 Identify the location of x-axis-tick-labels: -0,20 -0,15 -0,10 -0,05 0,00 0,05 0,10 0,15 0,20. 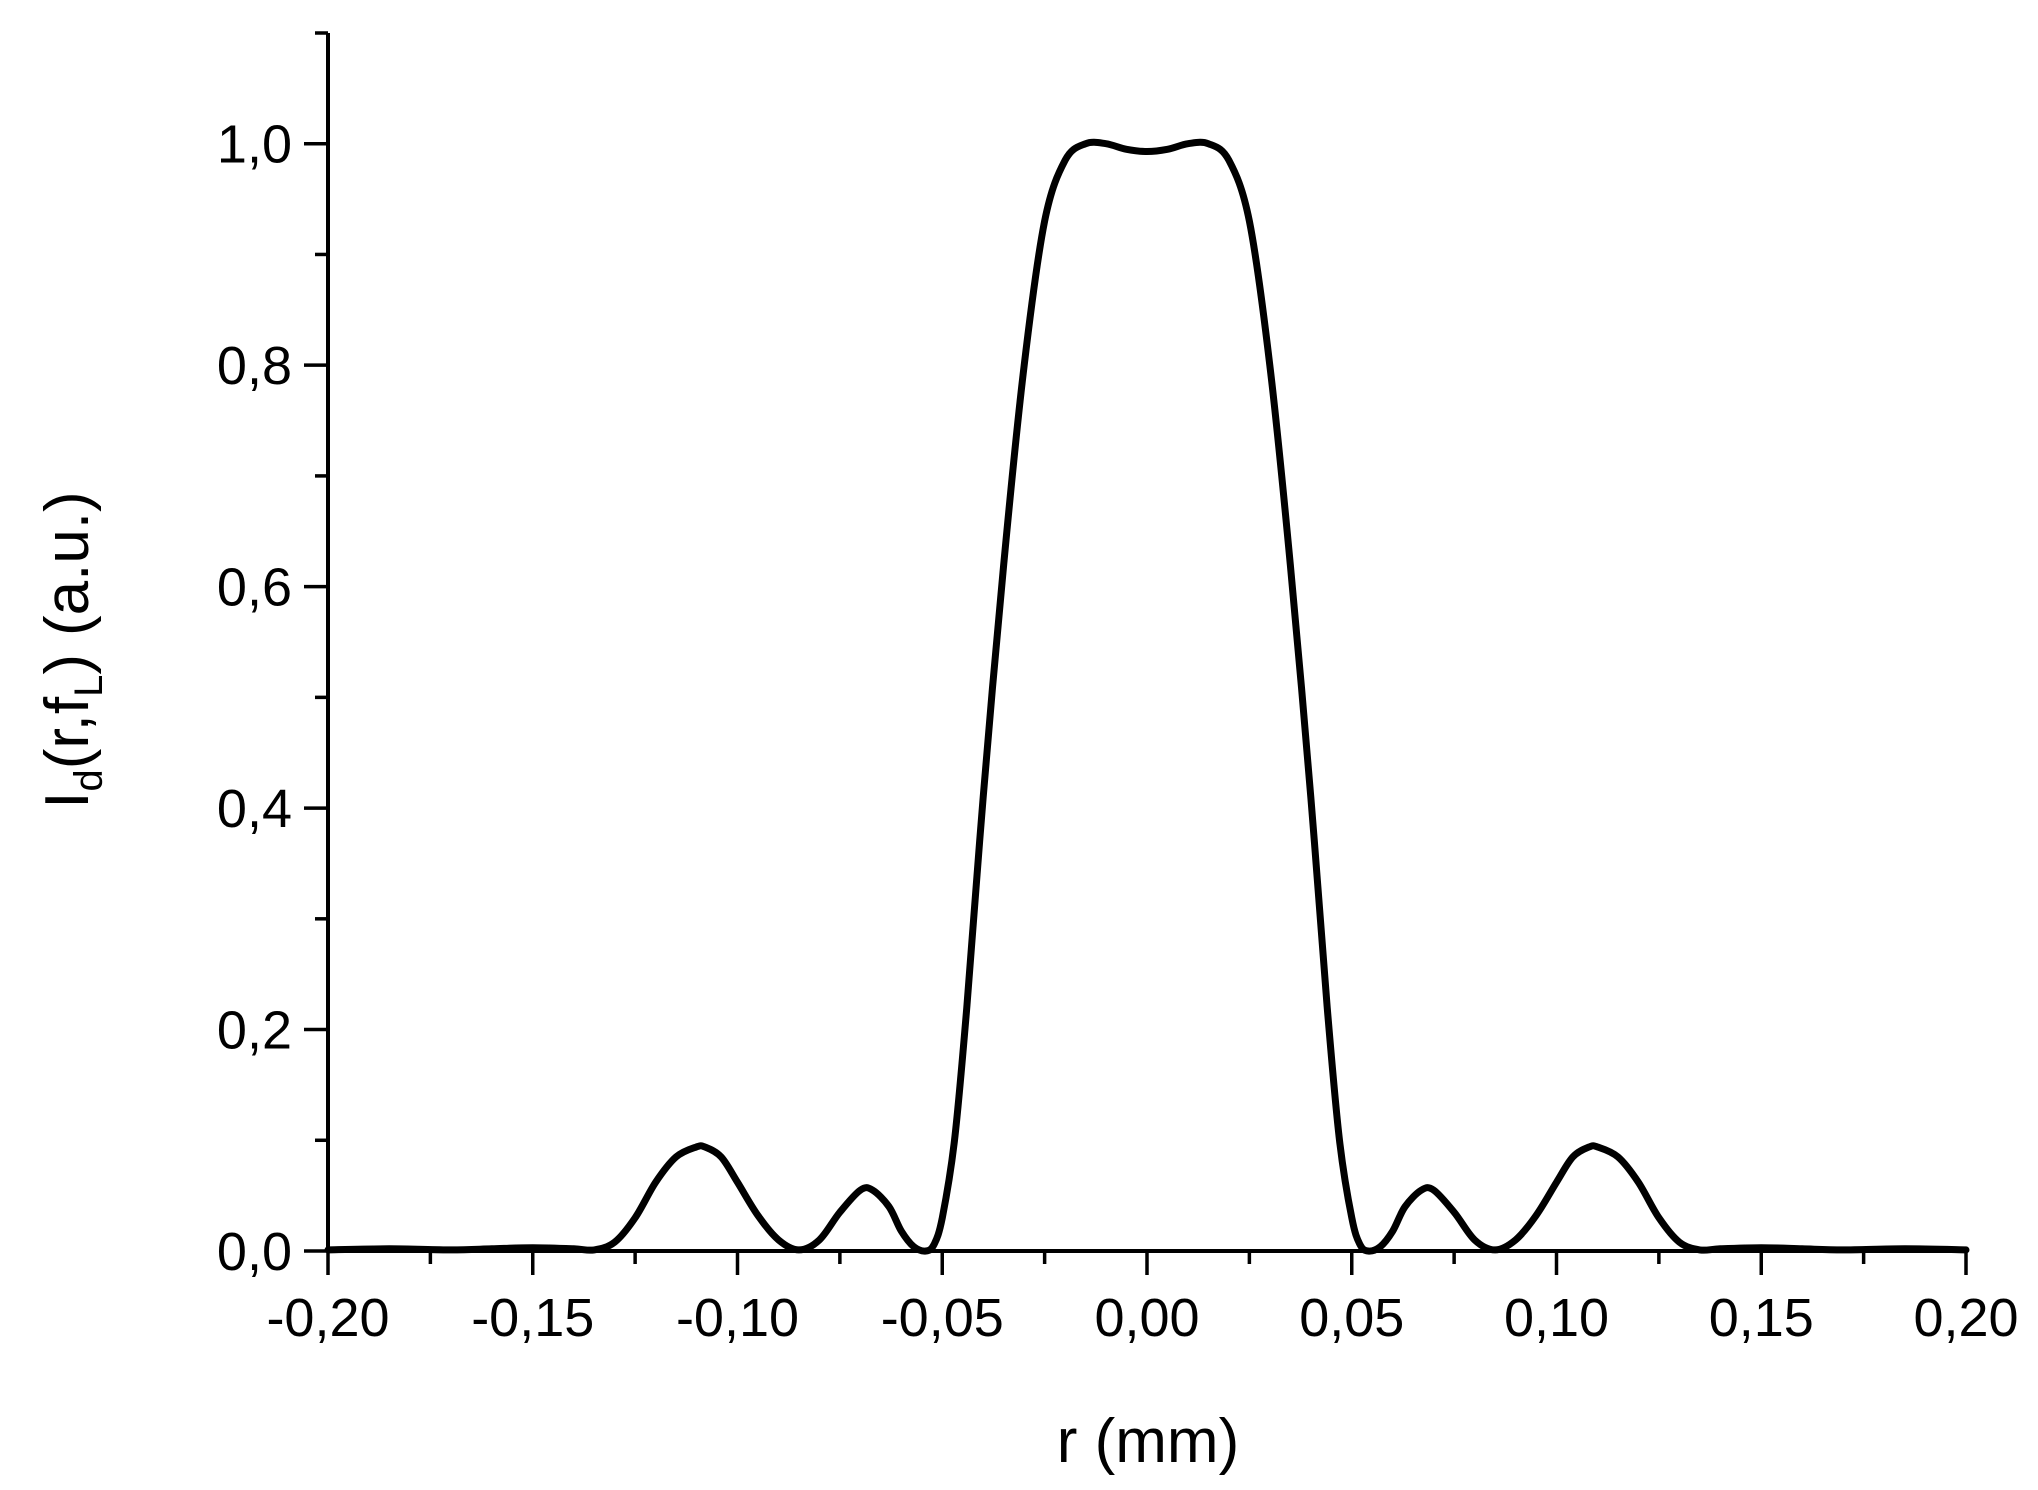
(1142, 1318).